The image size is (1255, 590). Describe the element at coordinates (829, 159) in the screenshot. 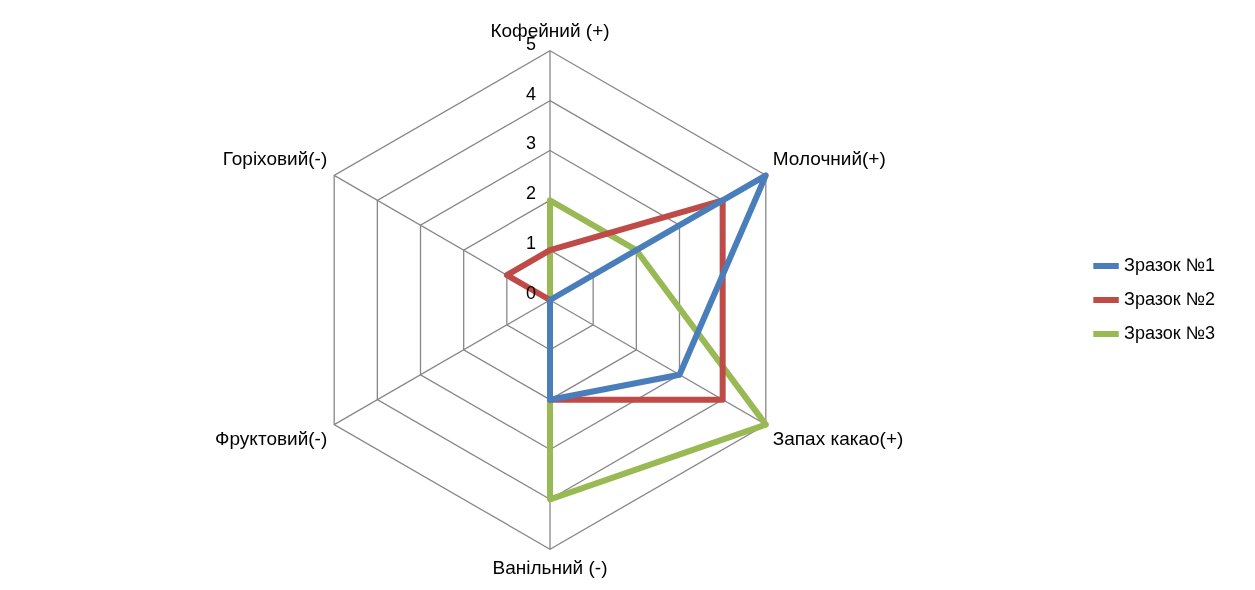

I see `spoke-label: Молочний(+)` at that location.